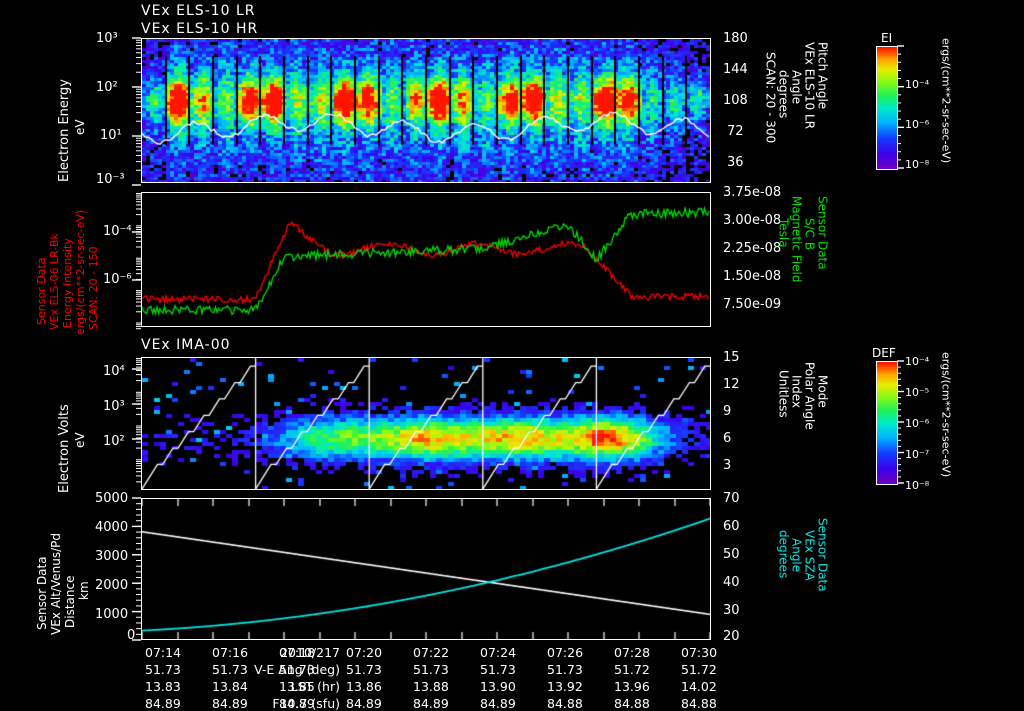 The height and width of the screenshot is (711, 1024). Describe the element at coordinates (426, 259) in the screenshot. I see `panel2-plot` at that location.